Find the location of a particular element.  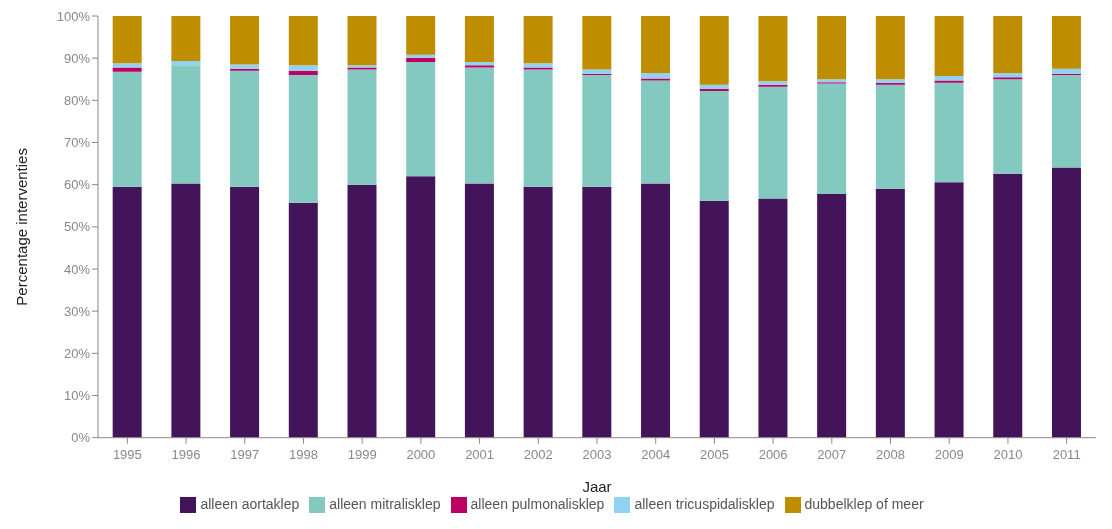

y-tick-label: 90% is located at coordinates (77, 58).